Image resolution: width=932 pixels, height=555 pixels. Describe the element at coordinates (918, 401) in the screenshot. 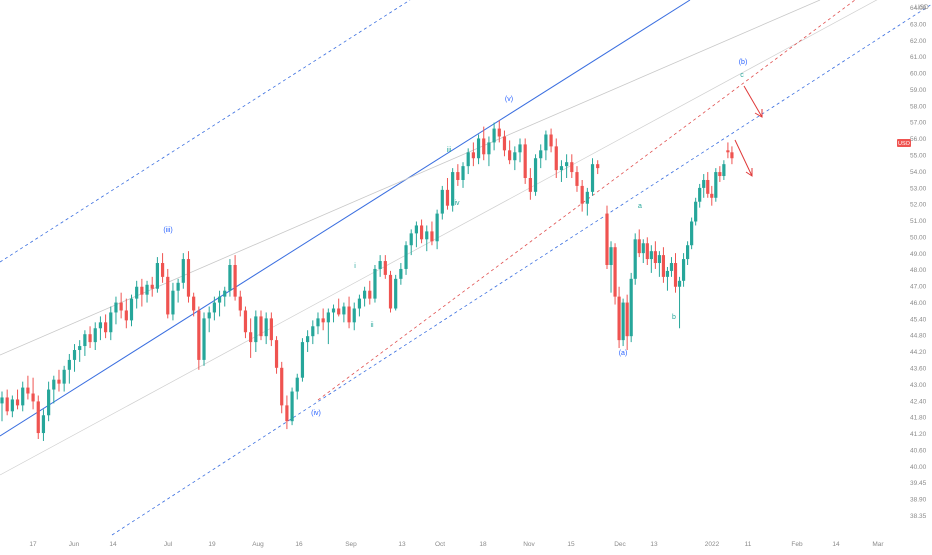

I see `y-tick-label: 42.40` at that location.